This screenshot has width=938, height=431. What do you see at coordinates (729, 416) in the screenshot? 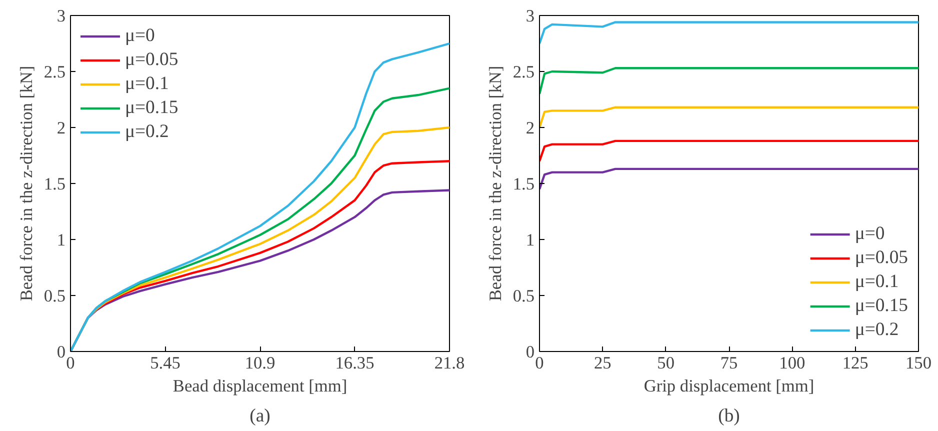
I see `text: (b)` at bounding box center [729, 416].